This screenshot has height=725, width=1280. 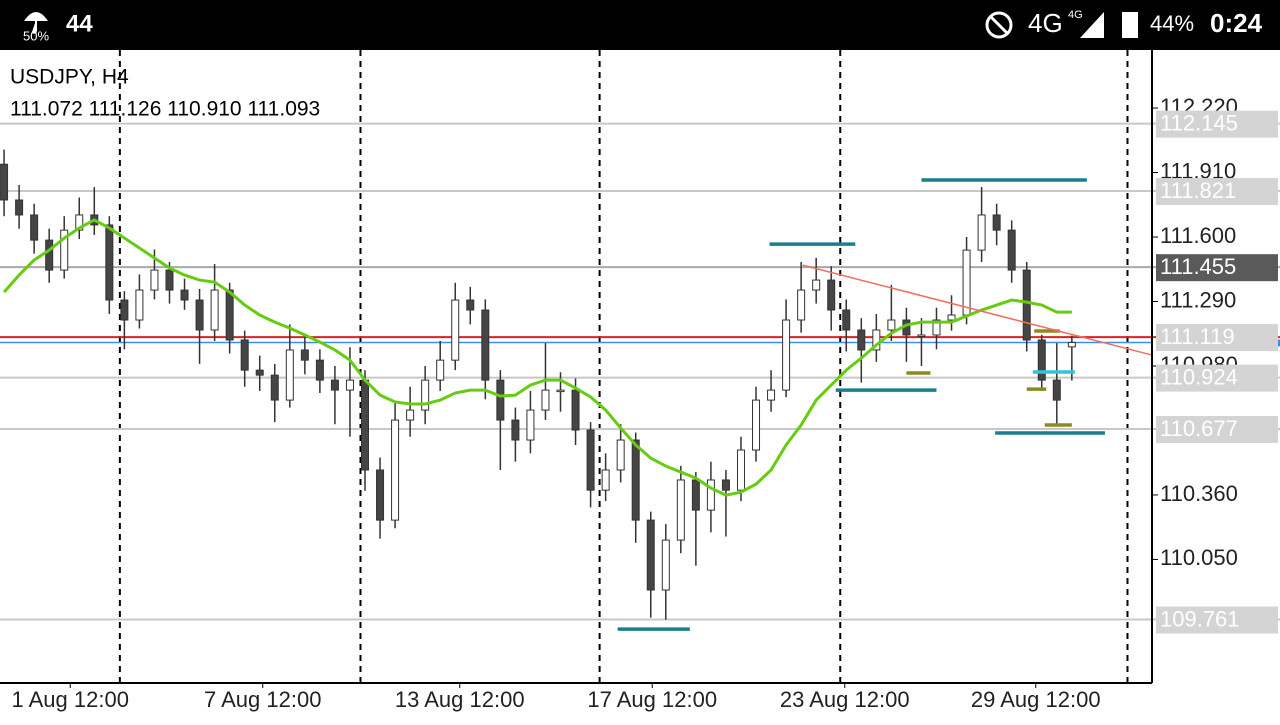 What do you see at coordinates (1130, 25) in the screenshot?
I see `battery-icon` at bounding box center [1130, 25].